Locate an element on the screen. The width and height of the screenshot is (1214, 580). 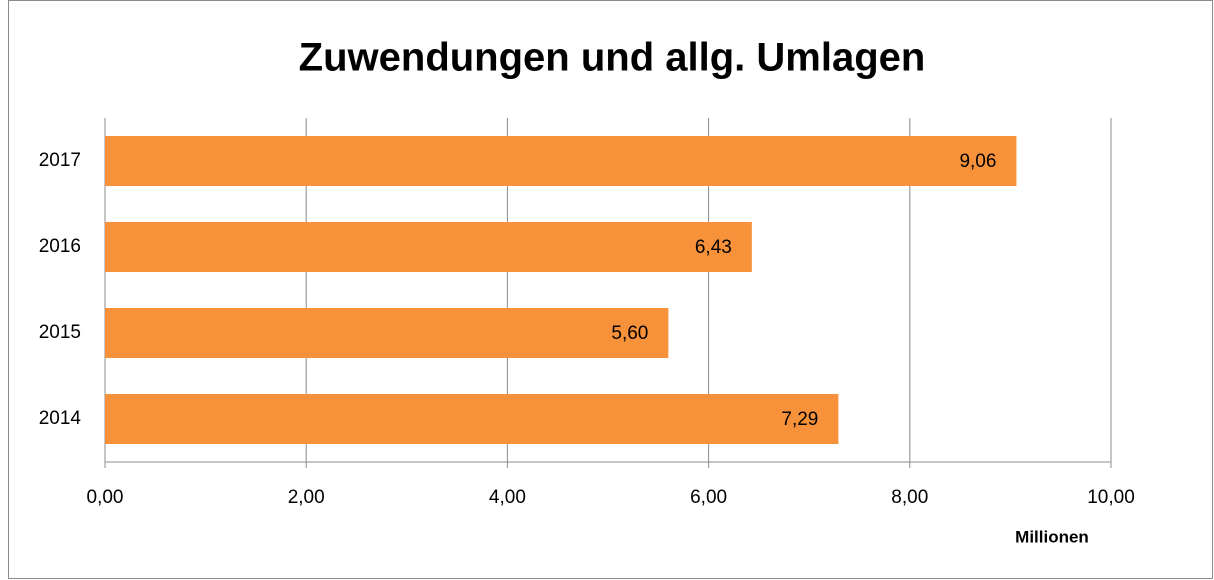
x-tick-label: 6,00 is located at coordinates (708, 497).